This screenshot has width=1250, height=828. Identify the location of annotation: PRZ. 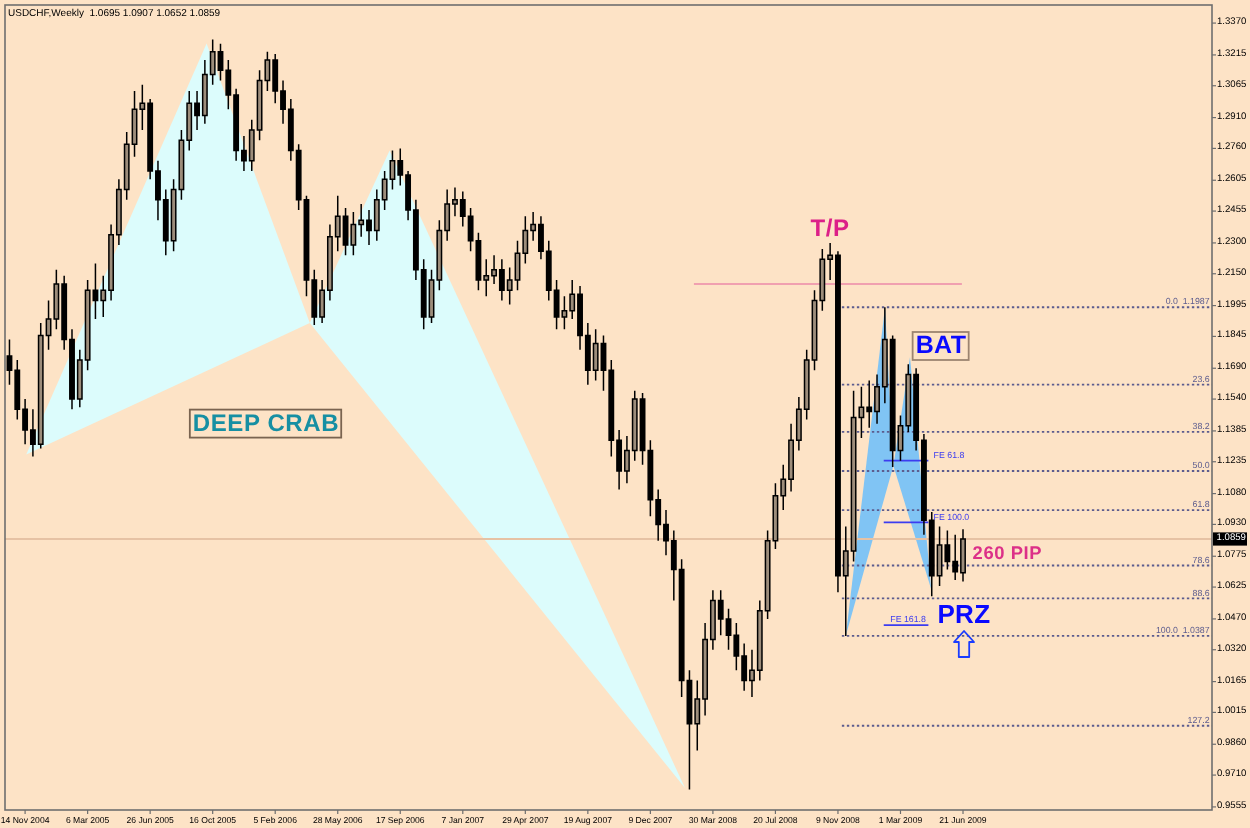
(964, 614).